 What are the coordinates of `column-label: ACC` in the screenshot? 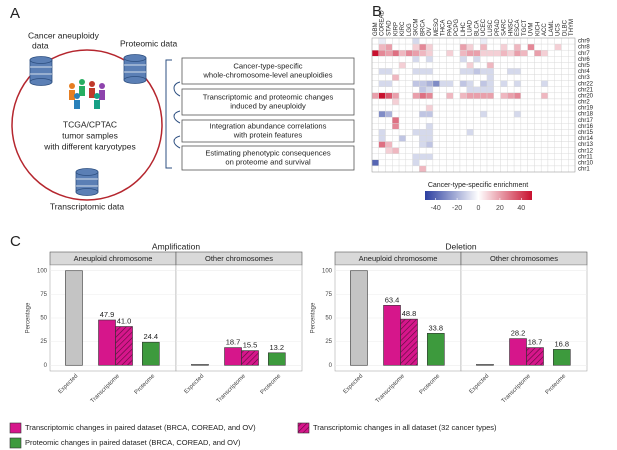 It's located at (545, 29).